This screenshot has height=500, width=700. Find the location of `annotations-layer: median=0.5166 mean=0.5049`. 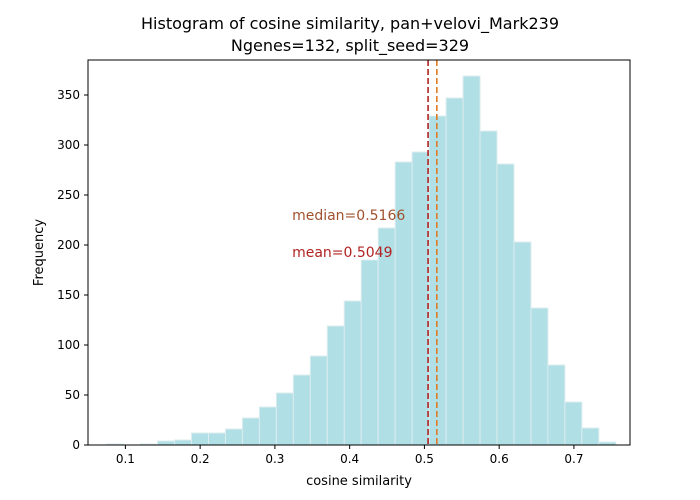

annotations-layer: median=0.5166 mean=0.5049 is located at coordinates (348, 234).